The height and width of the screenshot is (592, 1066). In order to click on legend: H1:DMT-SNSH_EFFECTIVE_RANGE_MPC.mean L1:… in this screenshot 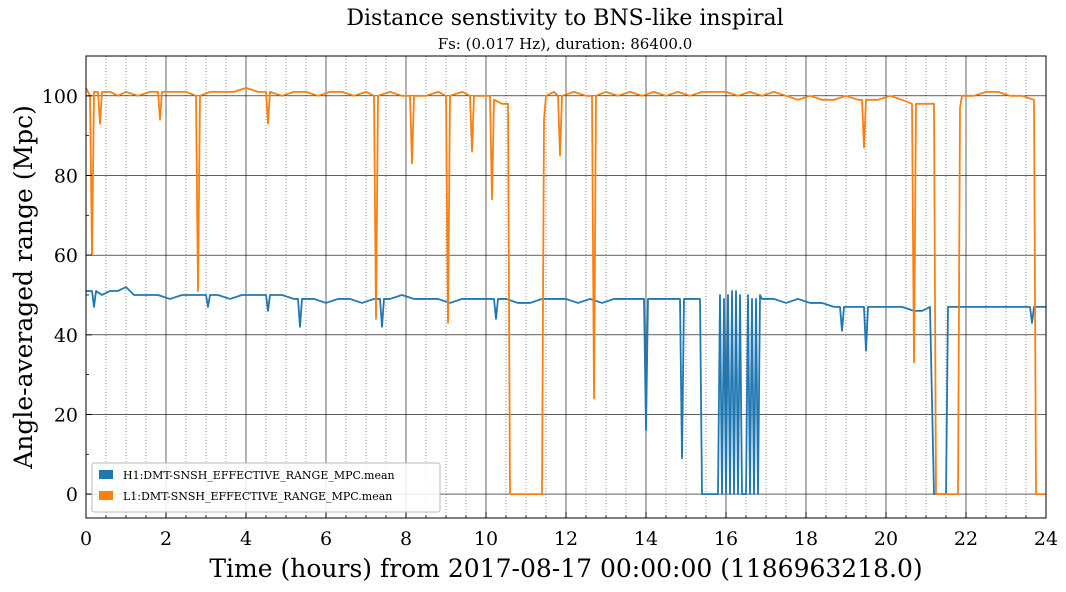, I will do `click(266, 487)`.